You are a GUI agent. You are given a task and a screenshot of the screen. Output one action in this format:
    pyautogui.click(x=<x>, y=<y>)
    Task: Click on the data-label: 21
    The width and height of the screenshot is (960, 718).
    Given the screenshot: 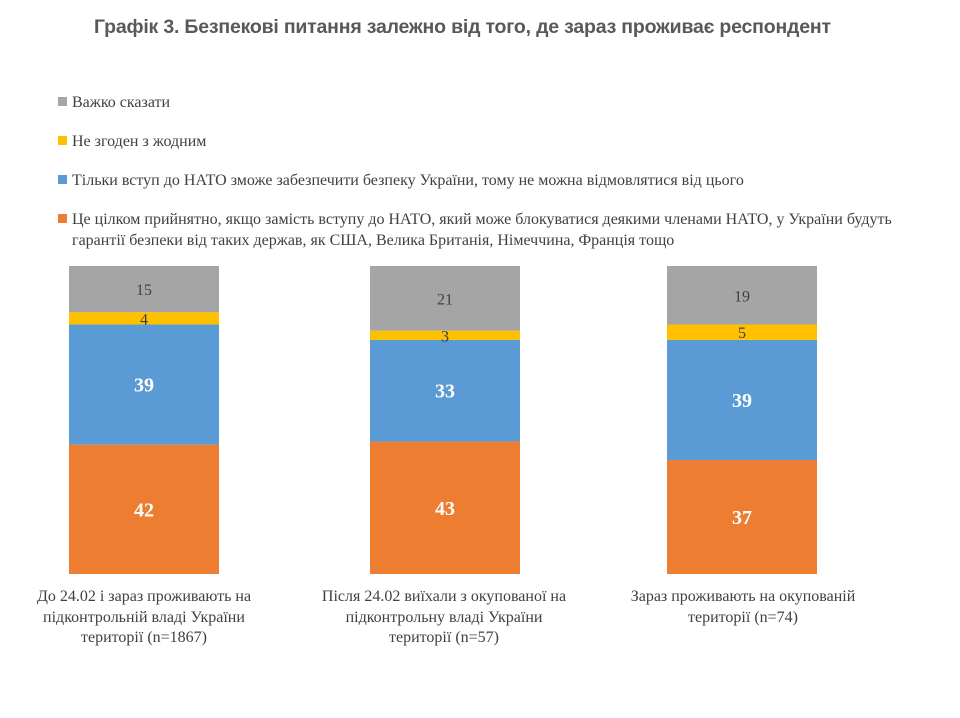 What is the action you would take?
    pyautogui.click(x=445, y=299)
    